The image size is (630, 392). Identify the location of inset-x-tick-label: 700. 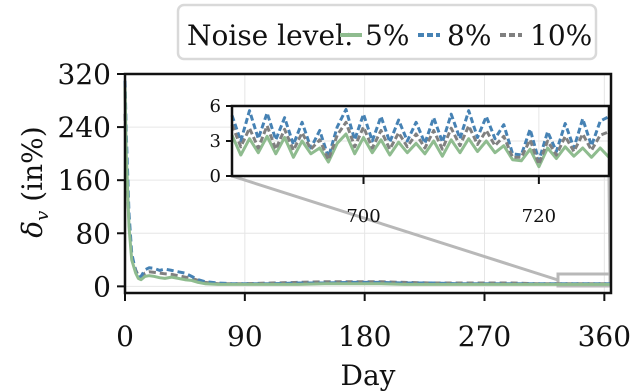
(363, 216).